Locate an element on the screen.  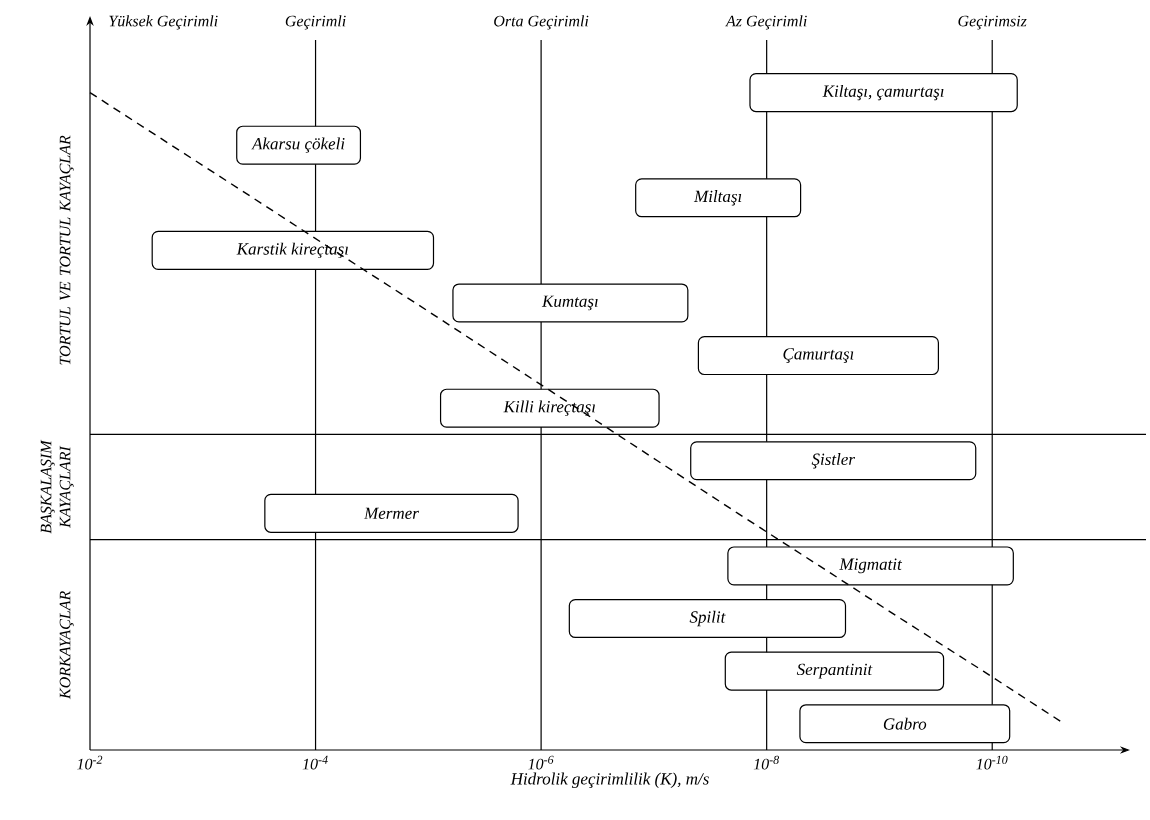
y-tick-label: Miltaşı is located at coordinates (717, 198).